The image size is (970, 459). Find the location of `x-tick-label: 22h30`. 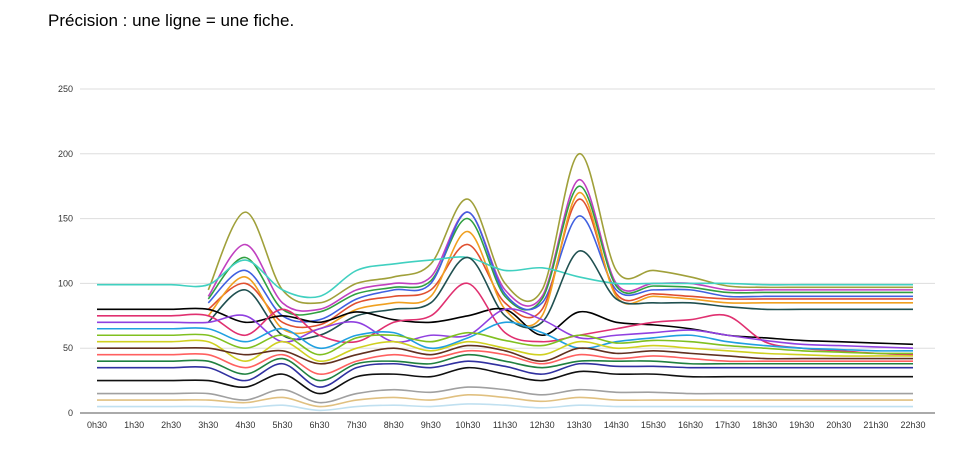

x-tick-label: 22h30 is located at coordinates (912, 425).